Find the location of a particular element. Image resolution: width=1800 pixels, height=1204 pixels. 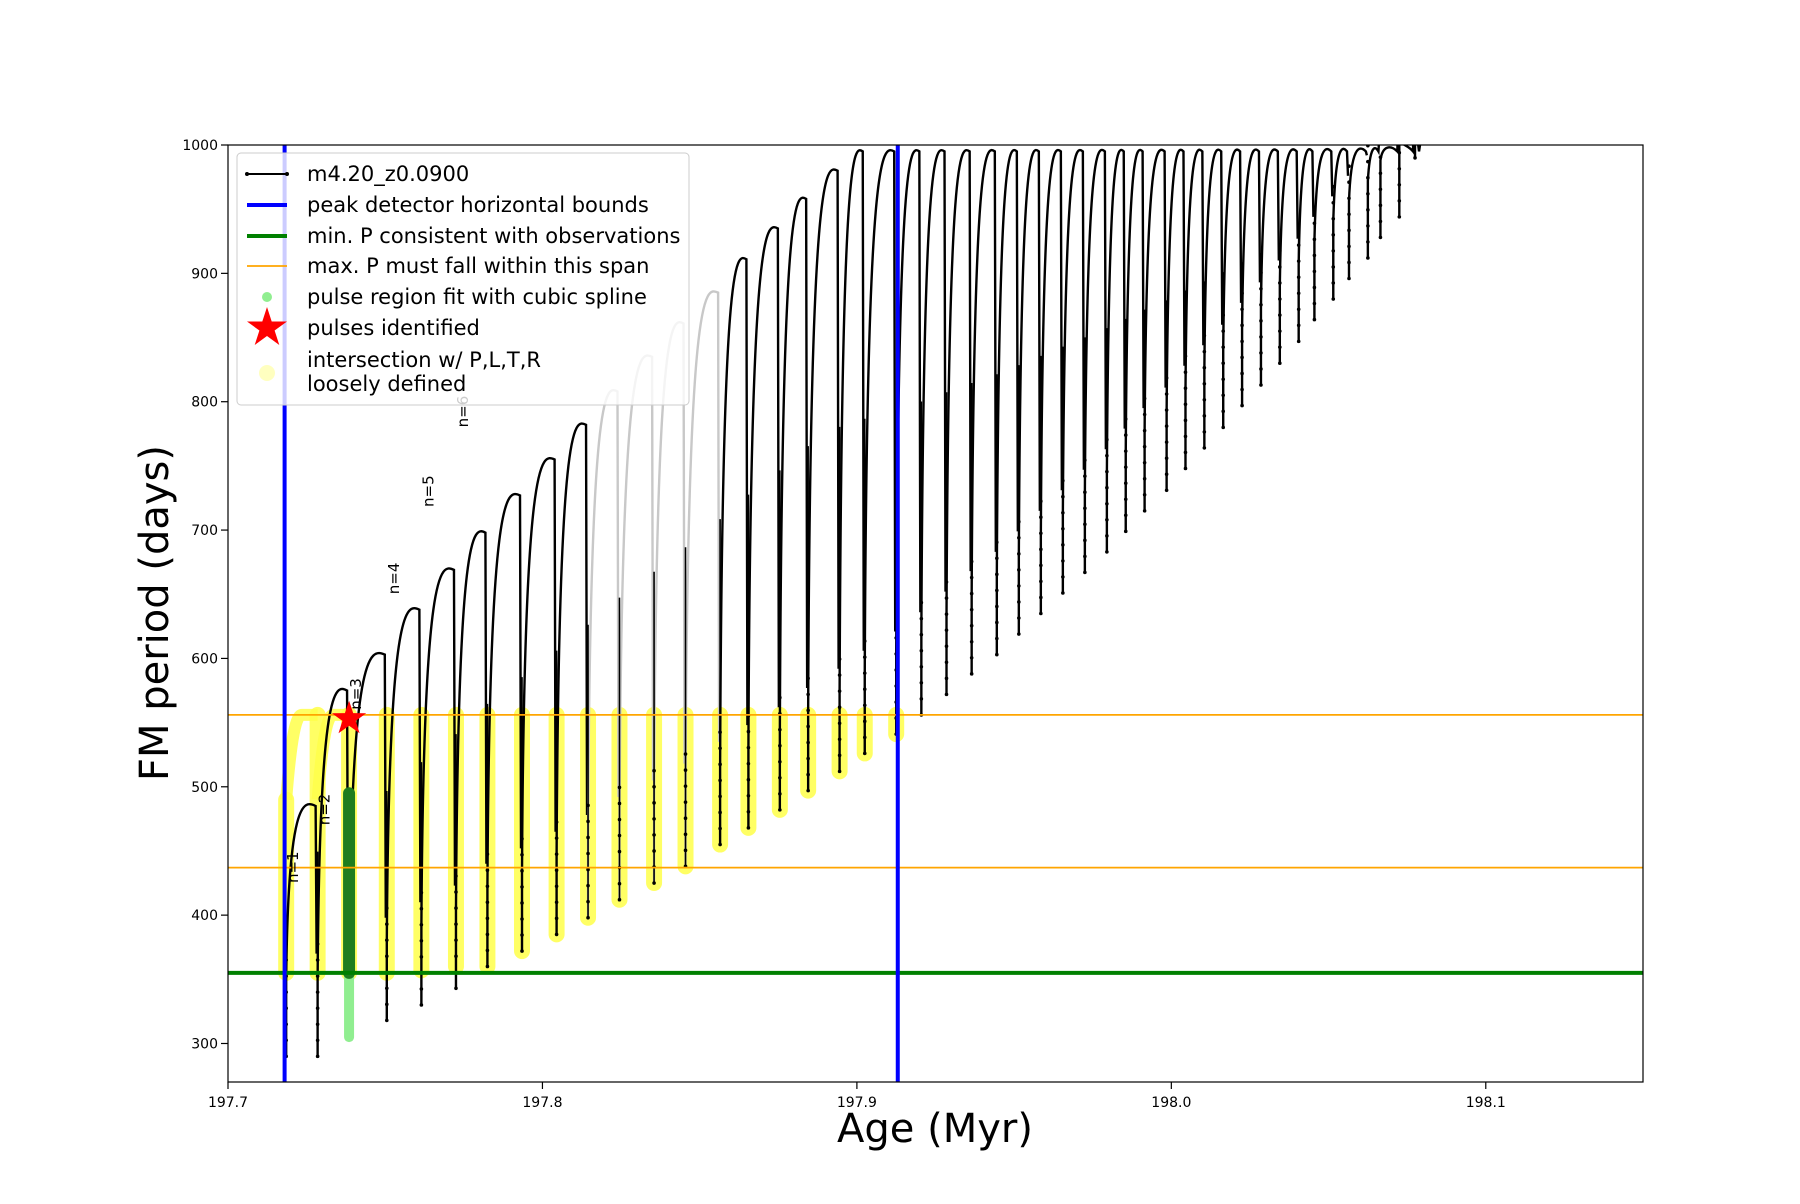

legend-label: intersection w/ P,L,T,R is located at coordinates (424, 360).